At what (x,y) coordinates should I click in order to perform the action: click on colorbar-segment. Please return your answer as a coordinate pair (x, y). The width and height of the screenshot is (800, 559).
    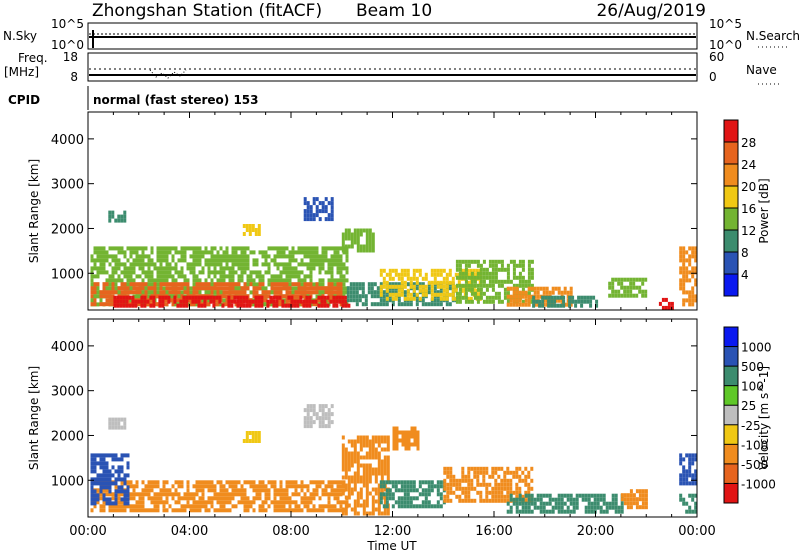
    Looking at the image, I should click on (731, 376).